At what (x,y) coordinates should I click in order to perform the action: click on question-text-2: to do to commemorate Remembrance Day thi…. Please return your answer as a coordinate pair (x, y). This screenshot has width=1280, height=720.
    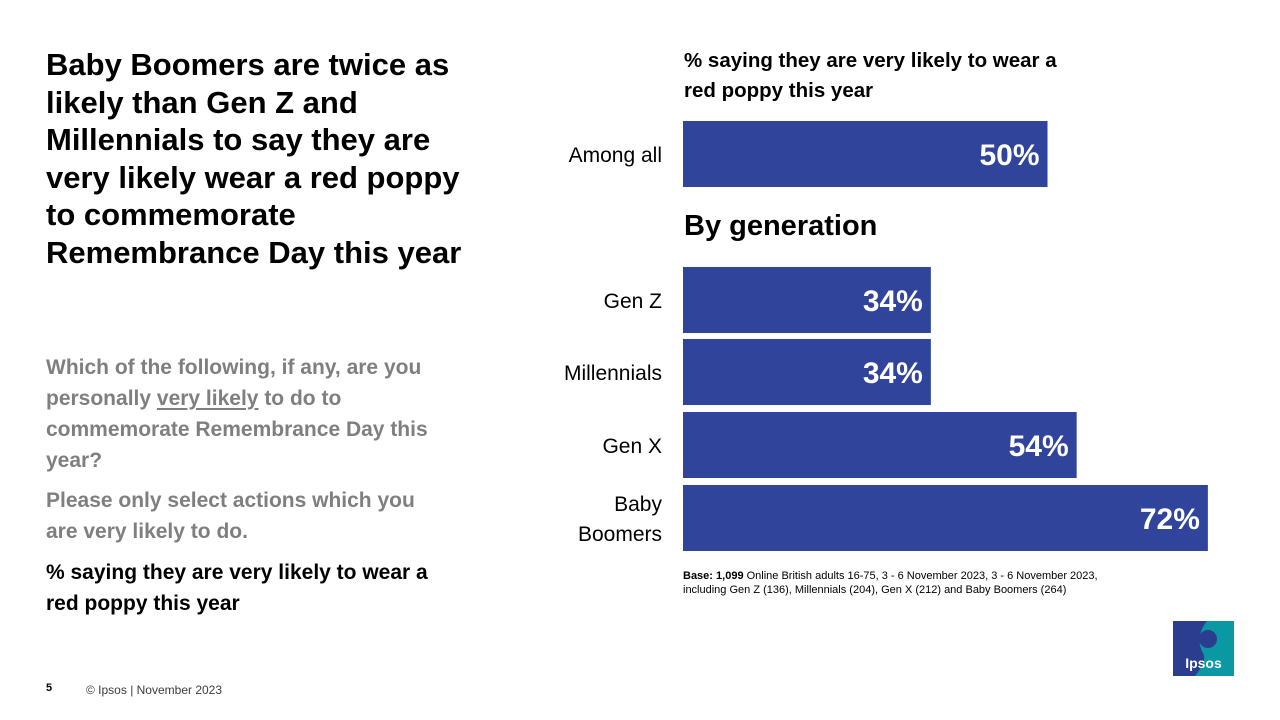
    Looking at the image, I should click on (237, 429).